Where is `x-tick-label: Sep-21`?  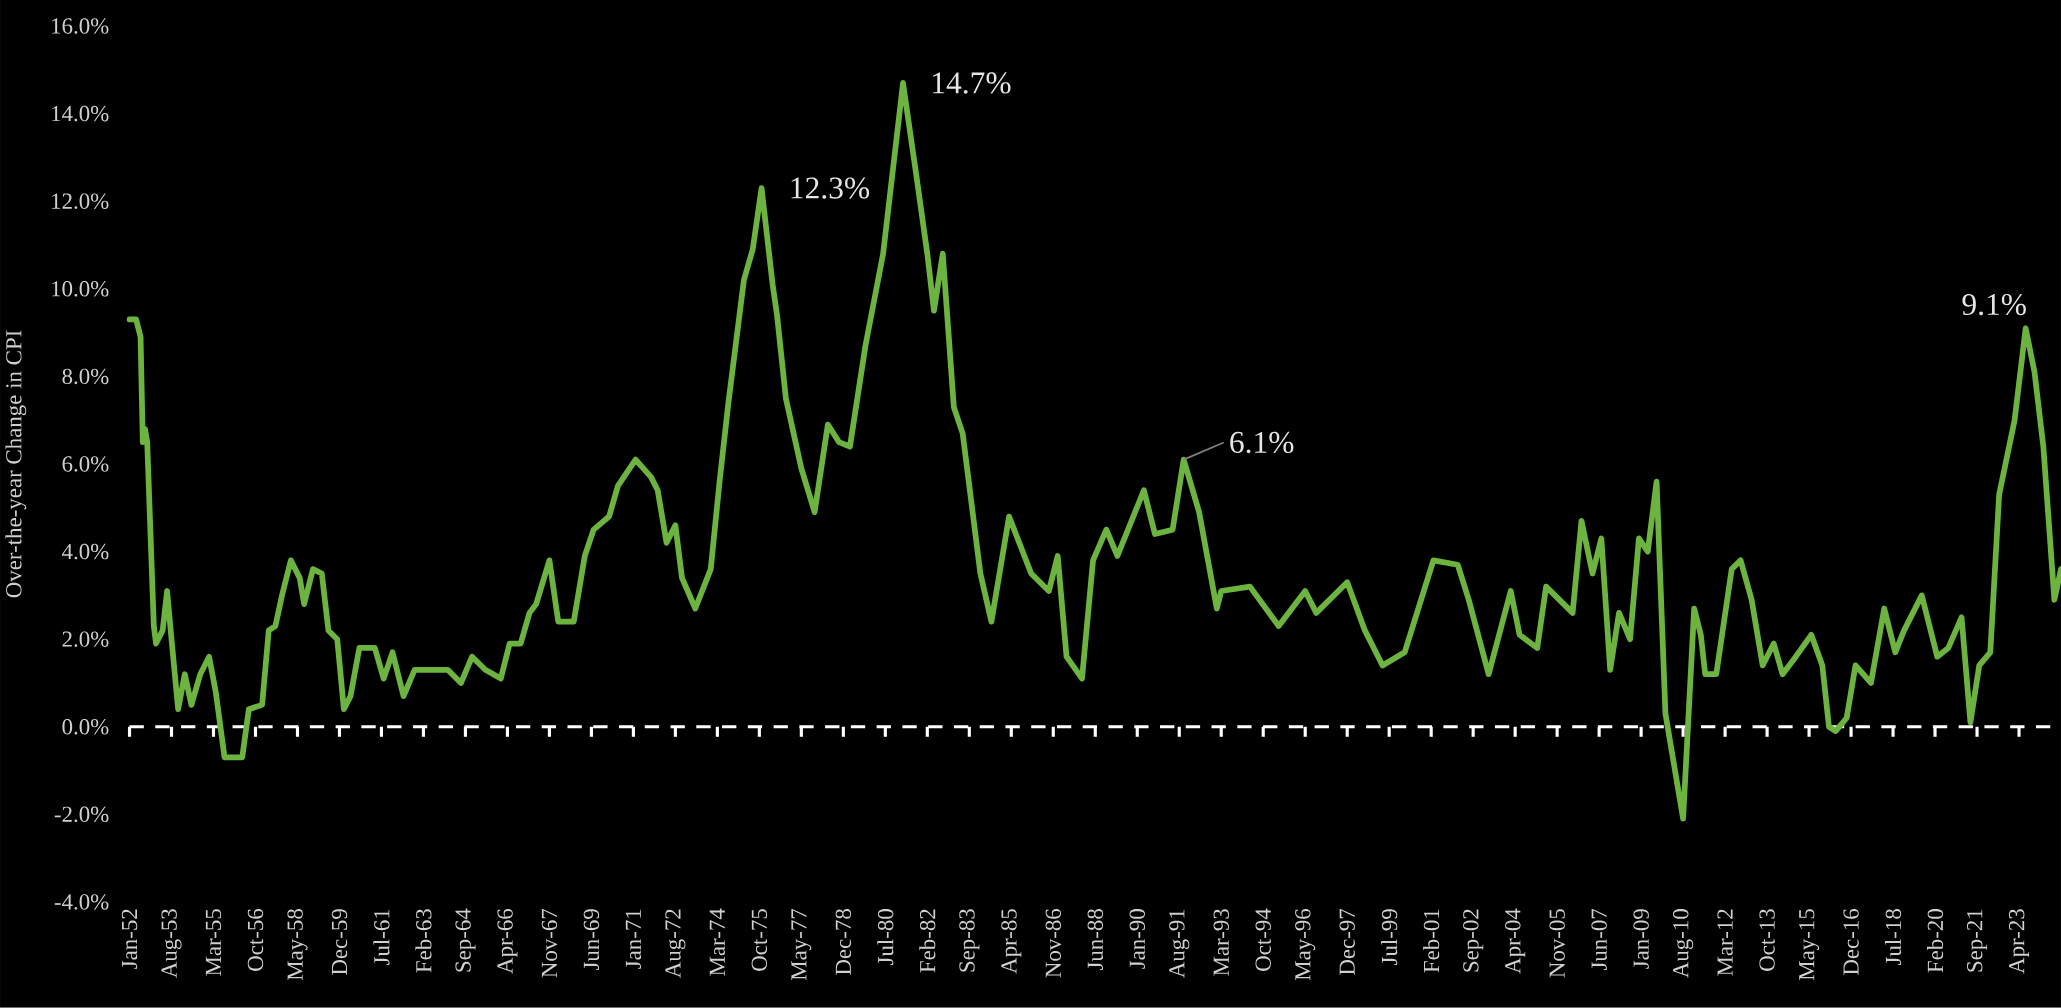
x-tick-label: Sep-21 is located at coordinates (1977, 940).